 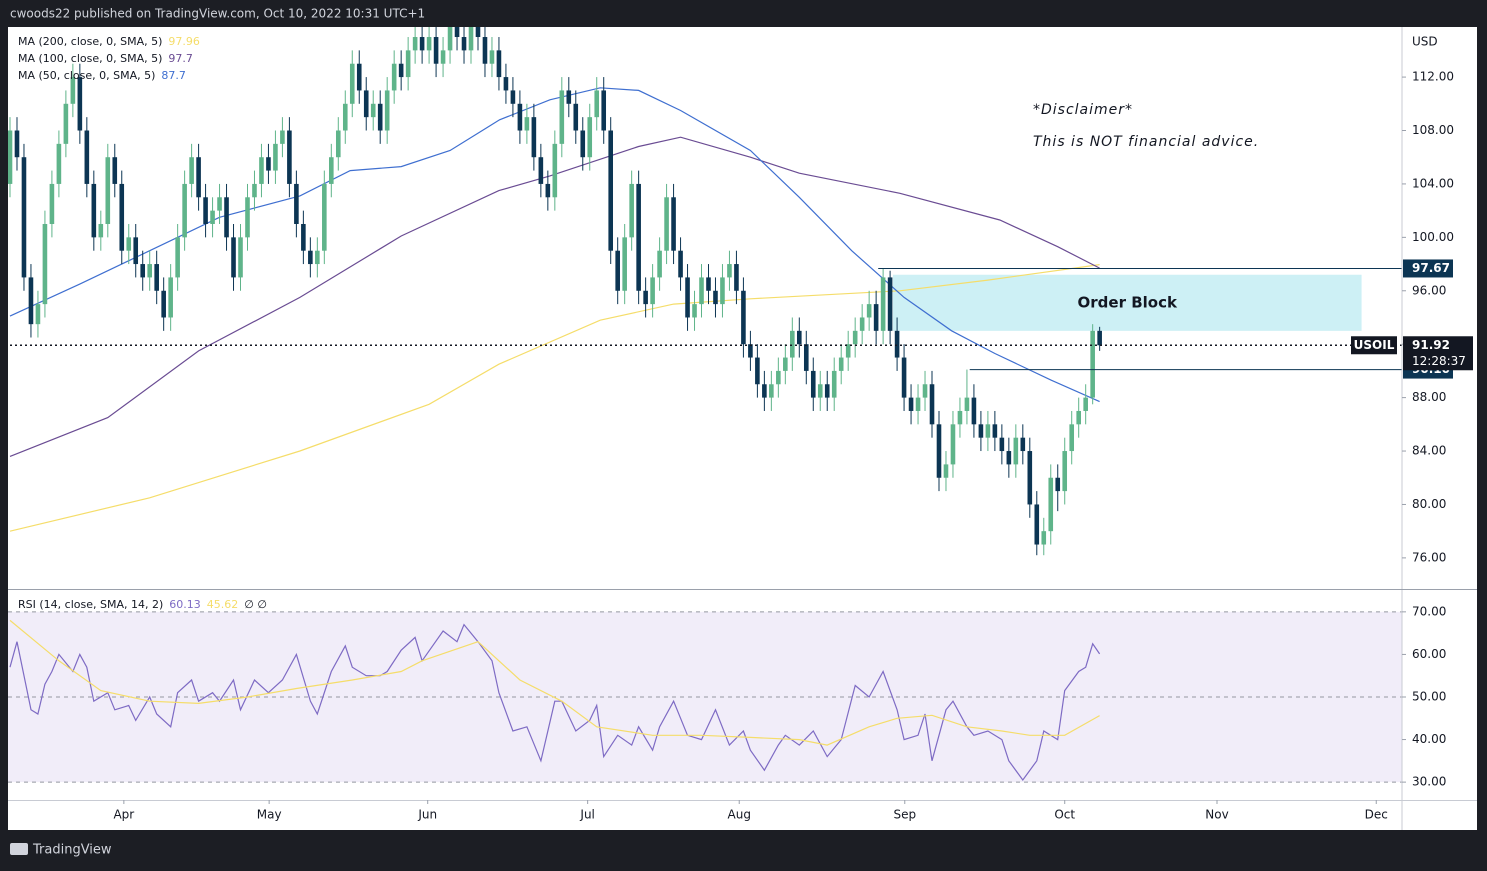 I want to click on last-price-tag, so click(x=1438, y=353).